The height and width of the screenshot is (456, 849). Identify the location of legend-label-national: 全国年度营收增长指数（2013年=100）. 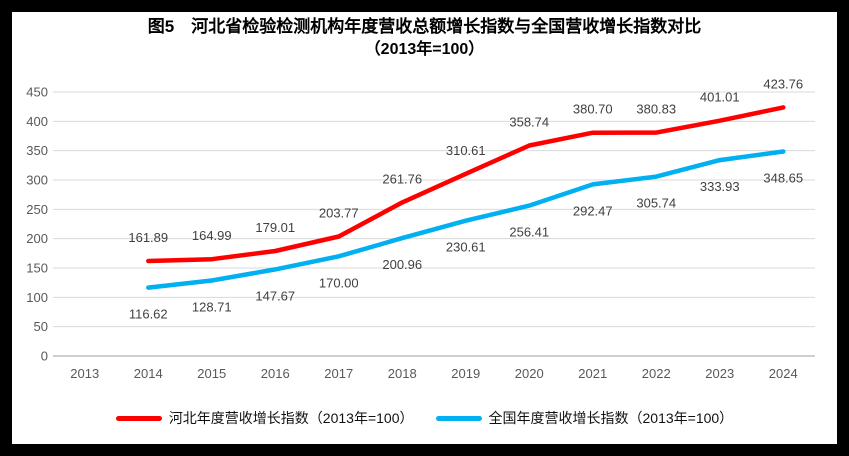
(611, 418).